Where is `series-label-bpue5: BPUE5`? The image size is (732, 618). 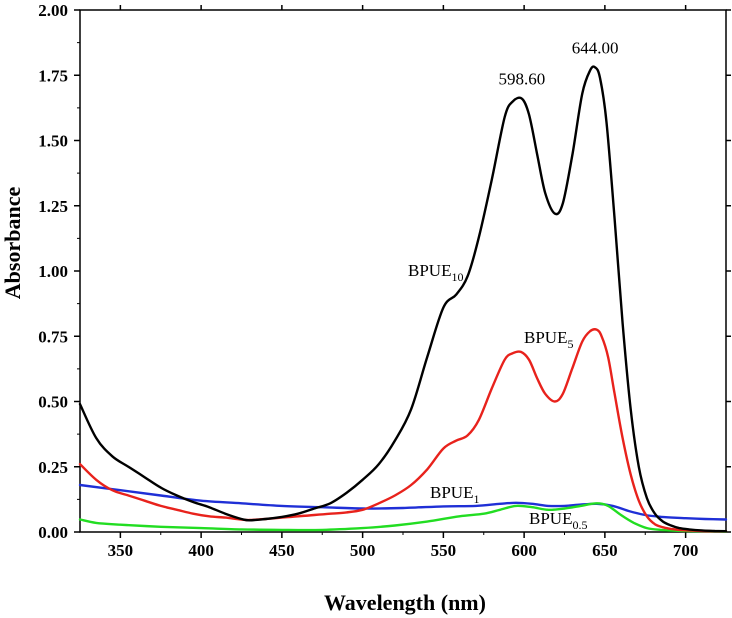 series-label-bpue5: BPUE5 is located at coordinates (548, 339).